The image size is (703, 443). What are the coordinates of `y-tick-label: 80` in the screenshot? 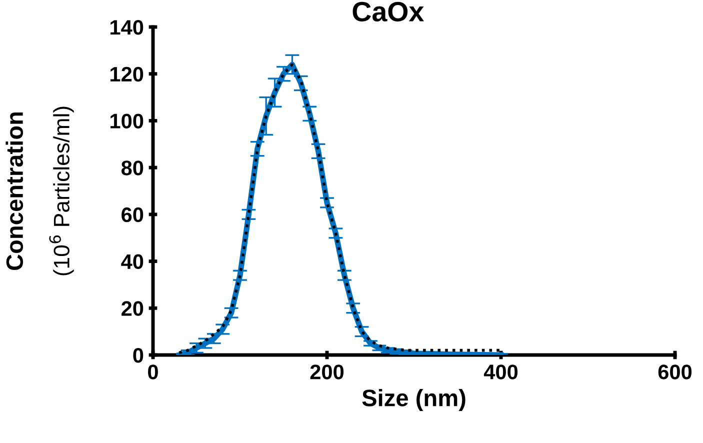 It's located at (132, 168).